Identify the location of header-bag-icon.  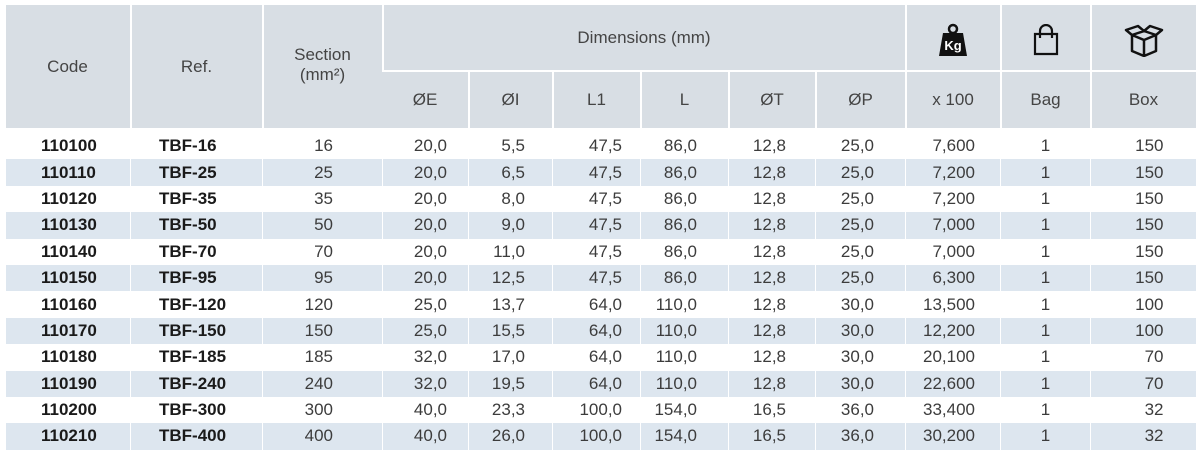
(1045, 38).